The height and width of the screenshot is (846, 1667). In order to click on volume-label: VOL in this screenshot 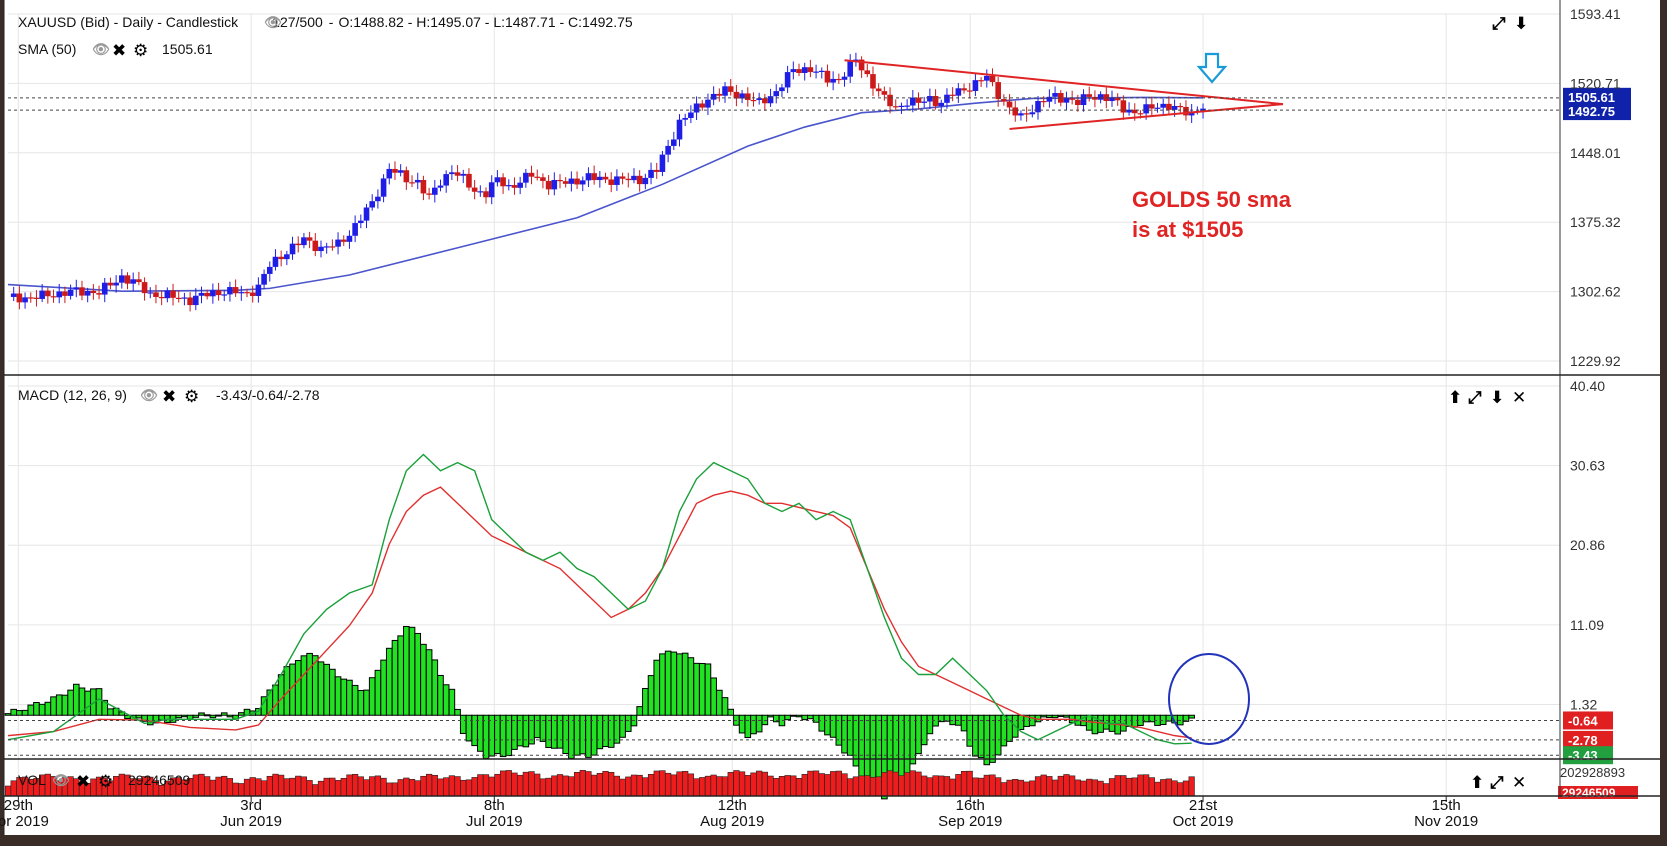, I will do `click(32, 780)`.